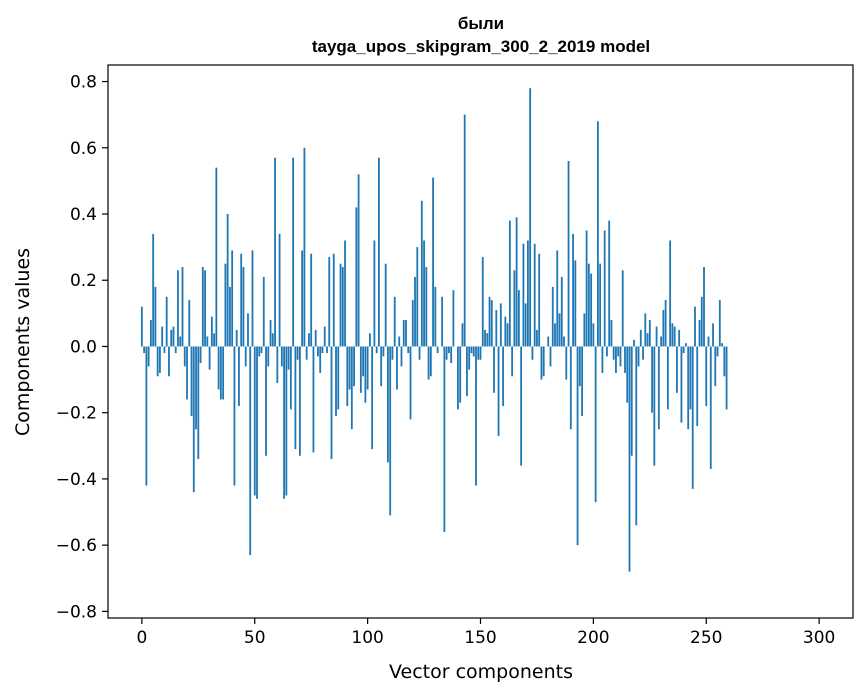  I want to click on x-tick-label: 0, so click(141, 638).